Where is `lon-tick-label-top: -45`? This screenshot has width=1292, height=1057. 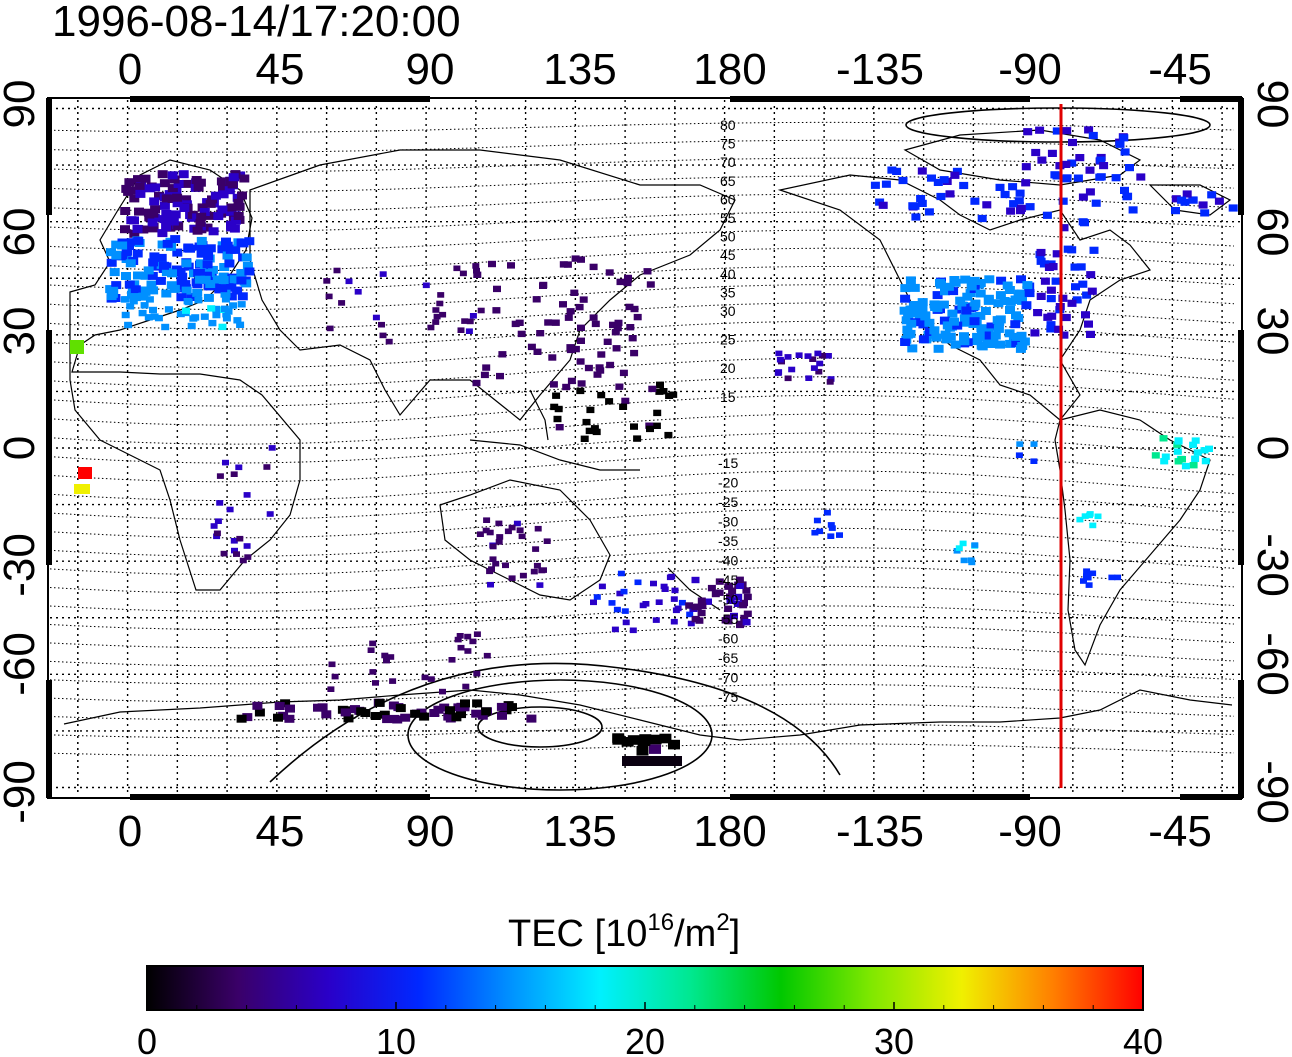 lon-tick-label-top: -45 is located at coordinates (1180, 69).